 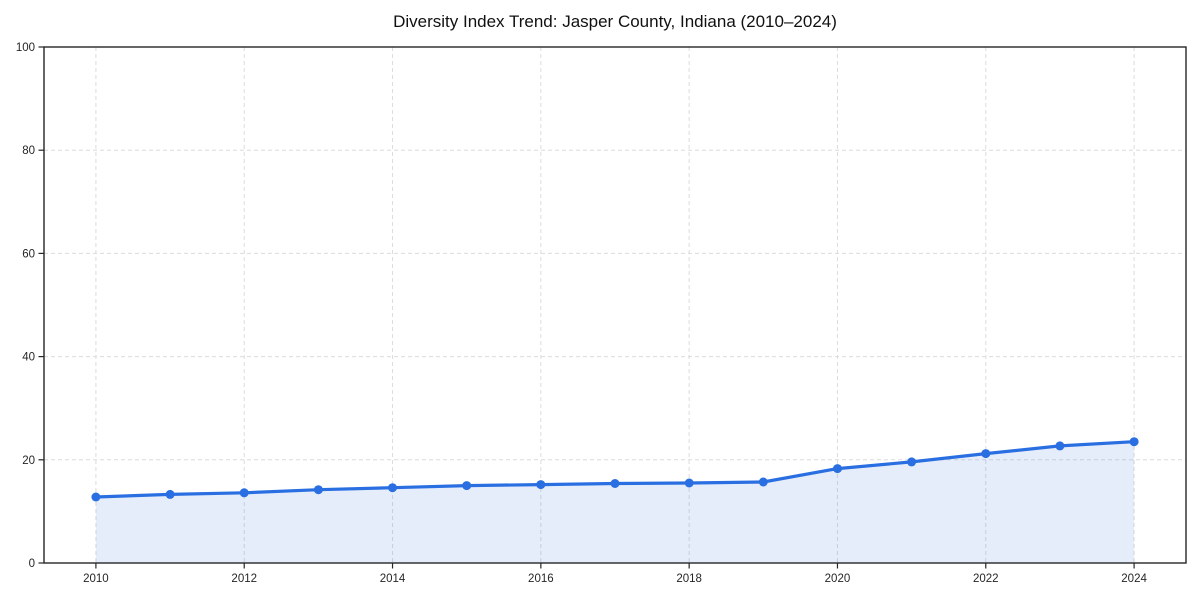 What do you see at coordinates (615, 469) in the screenshot?
I see `data-points` at bounding box center [615, 469].